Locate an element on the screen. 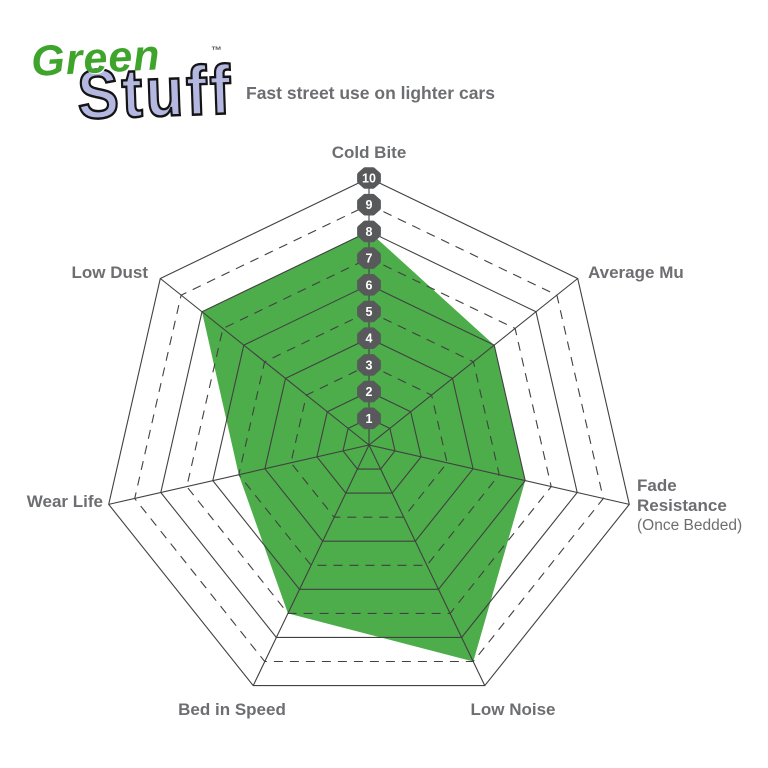  trademark-symbol: ™ is located at coordinates (216, 51).